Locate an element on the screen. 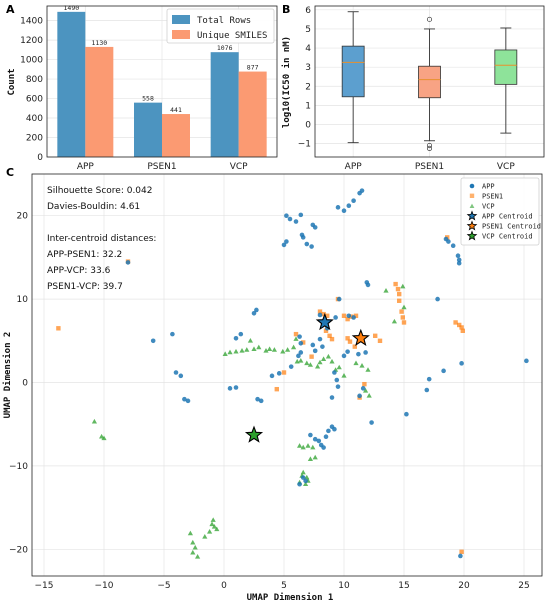 The image size is (550, 606). bar-total-rows is located at coordinates (148, 129).